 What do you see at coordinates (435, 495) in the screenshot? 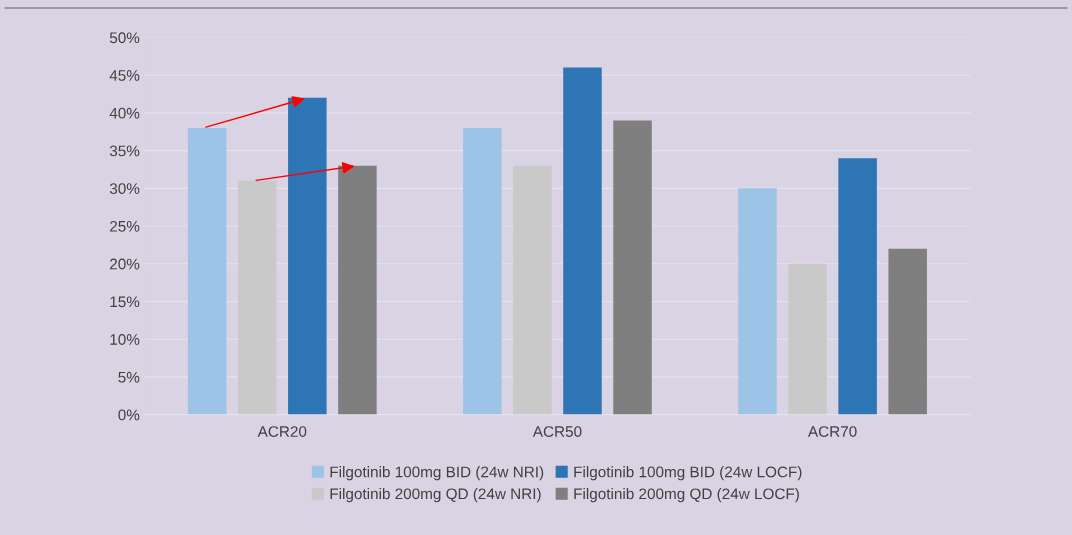
I see `legend-label: Filgotinib 200mg QD (24w NRI)` at bounding box center [435, 495].